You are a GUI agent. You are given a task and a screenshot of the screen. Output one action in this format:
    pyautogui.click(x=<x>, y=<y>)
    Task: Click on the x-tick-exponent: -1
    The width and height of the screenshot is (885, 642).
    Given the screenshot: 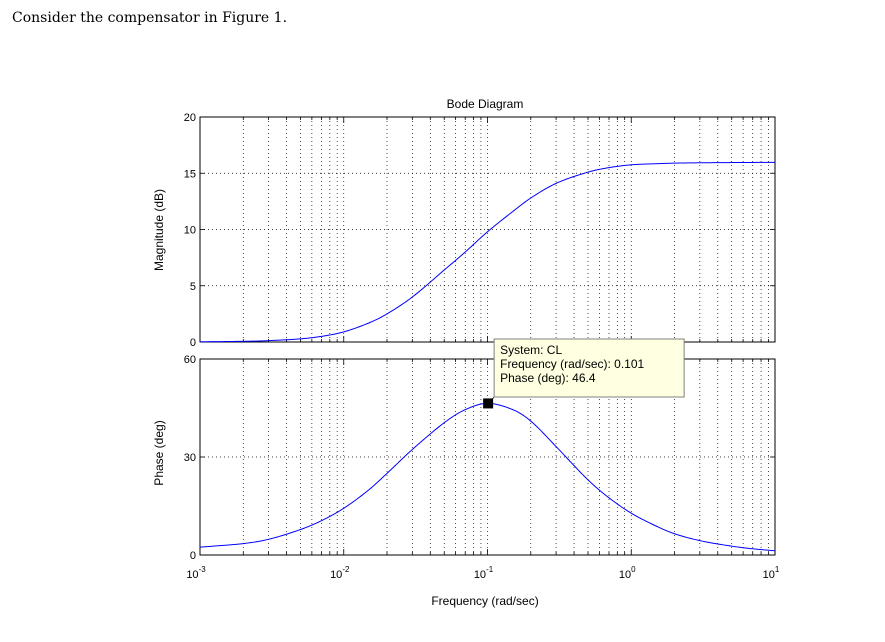 What is the action you would take?
    pyautogui.click(x=490, y=569)
    